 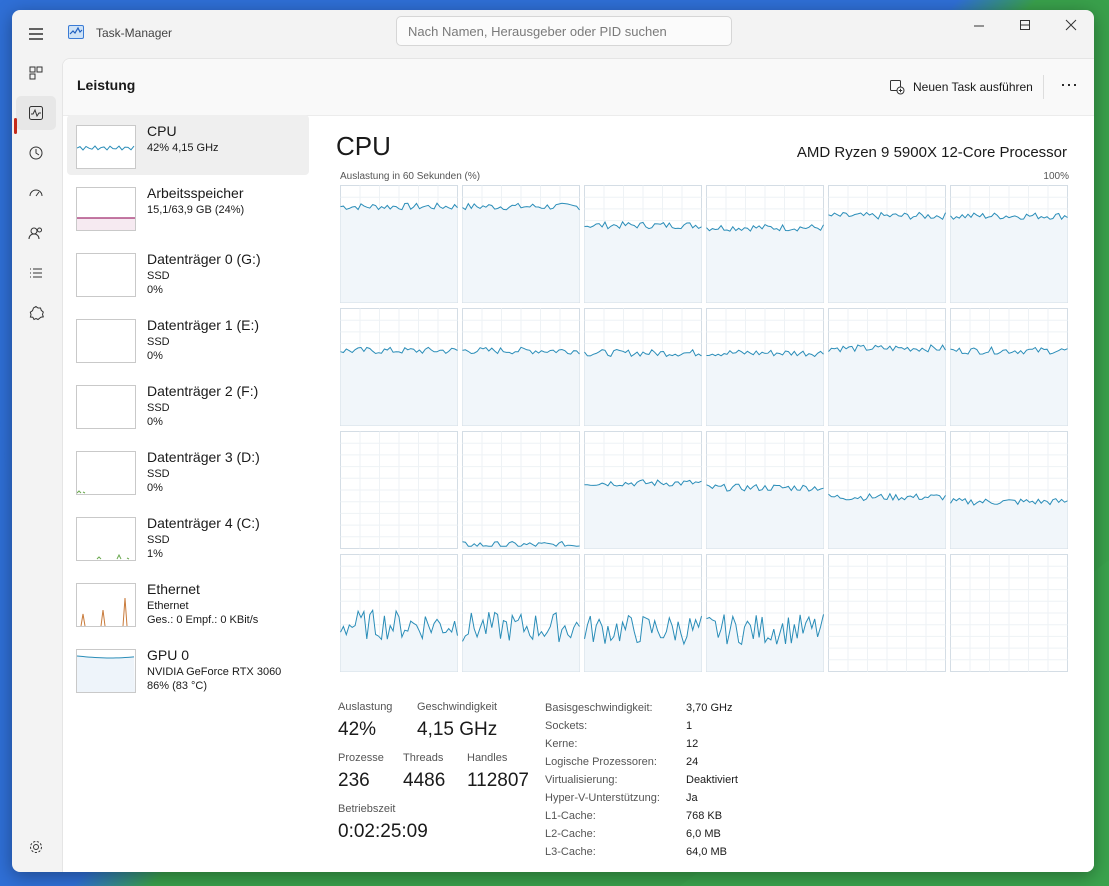 I want to click on processes-label: Prozesse, so click(x=361, y=758).